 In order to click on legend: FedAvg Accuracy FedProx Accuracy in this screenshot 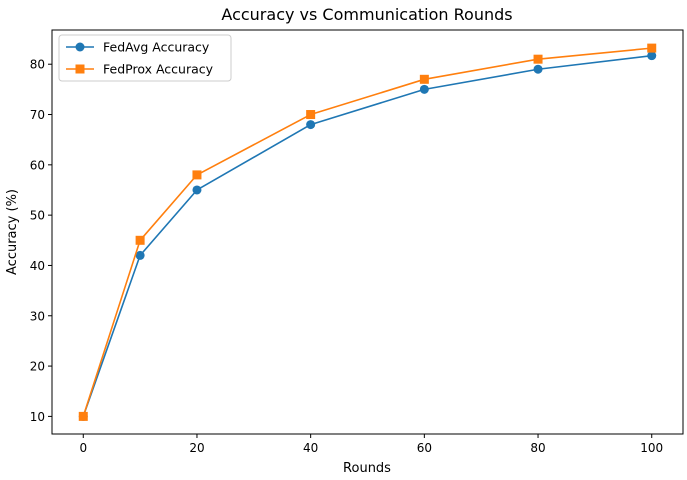, I will do `click(145, 58)`.